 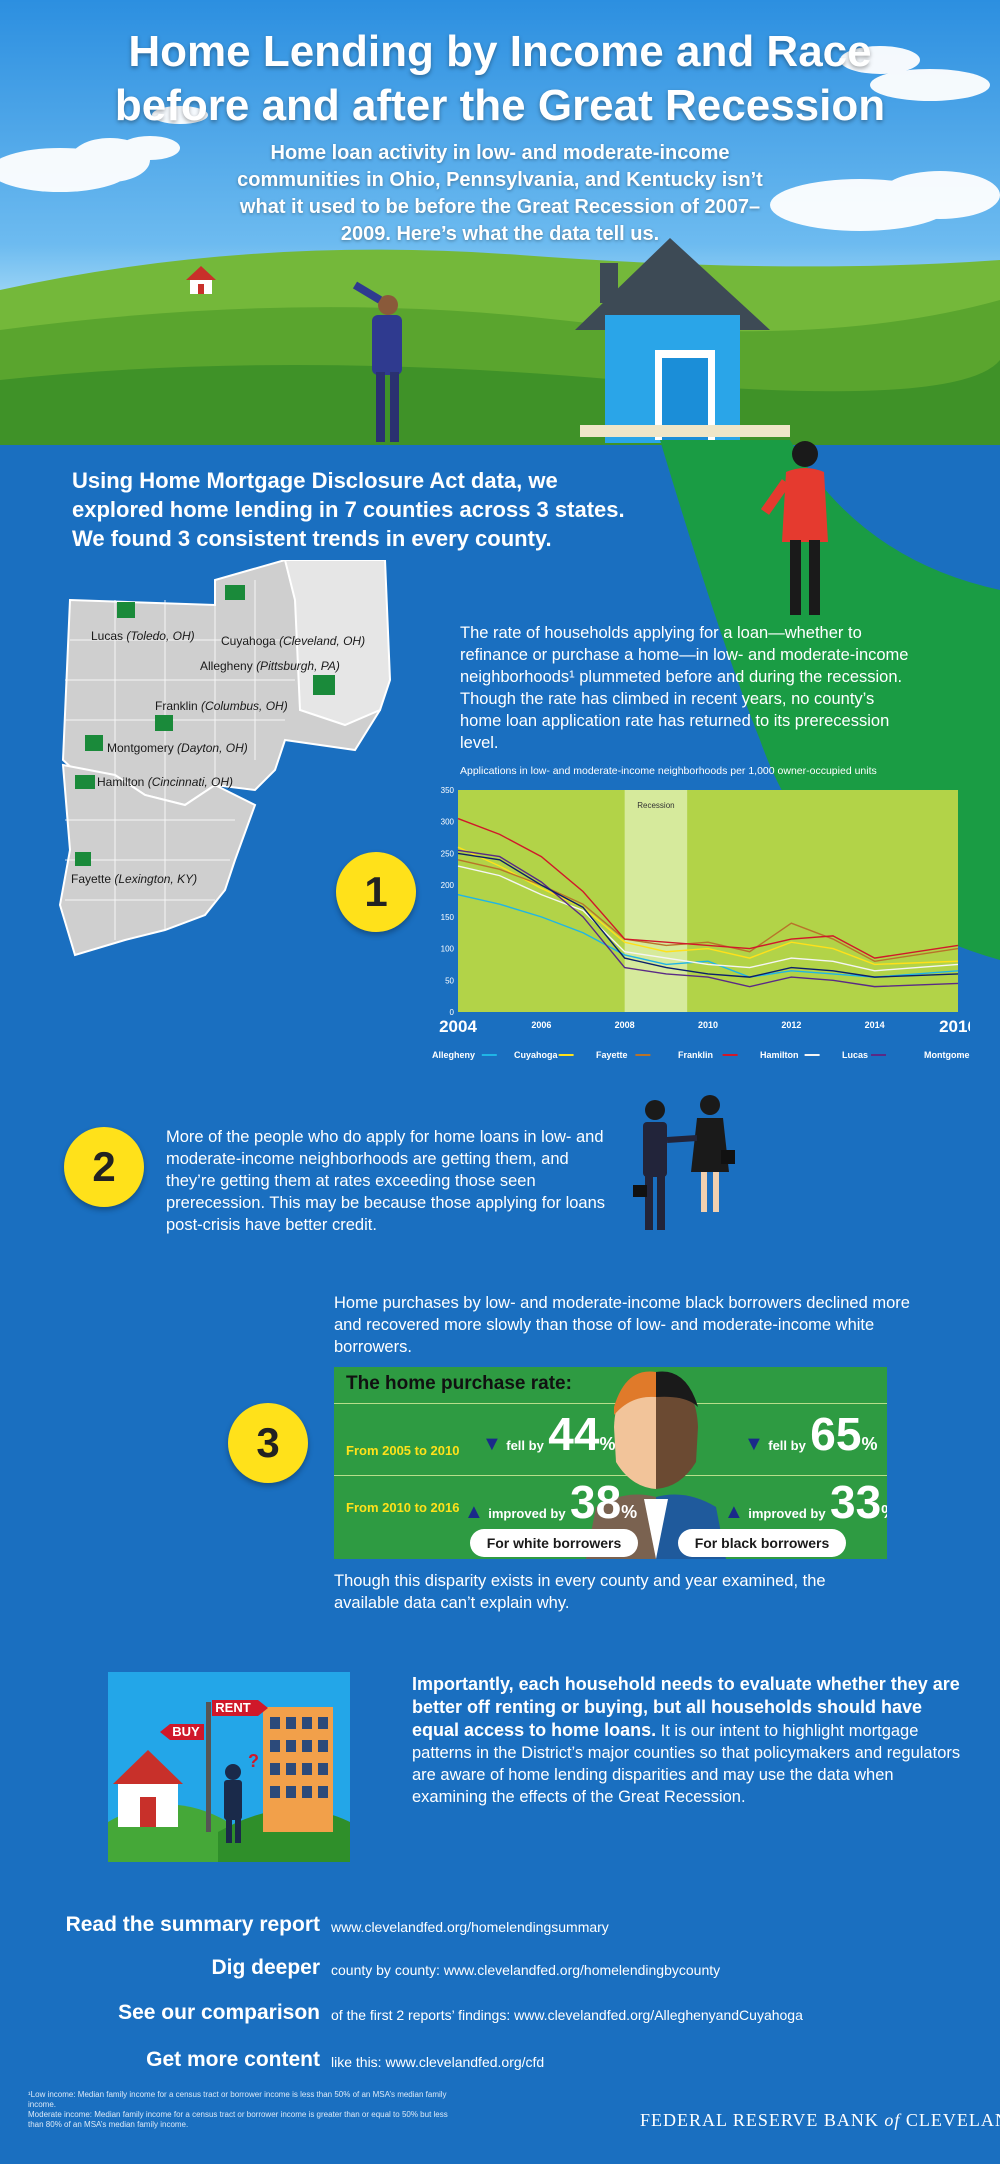 What do you see at coordinates (104, 1167) in the screenshot?
I see `trend-2-number: 2` at bounding box center [104, 1167].